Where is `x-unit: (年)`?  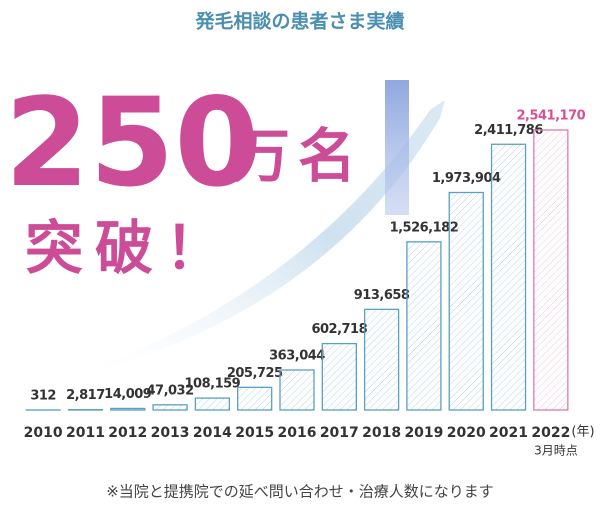 x-unit: (年) is located at coordinates (582, 432).